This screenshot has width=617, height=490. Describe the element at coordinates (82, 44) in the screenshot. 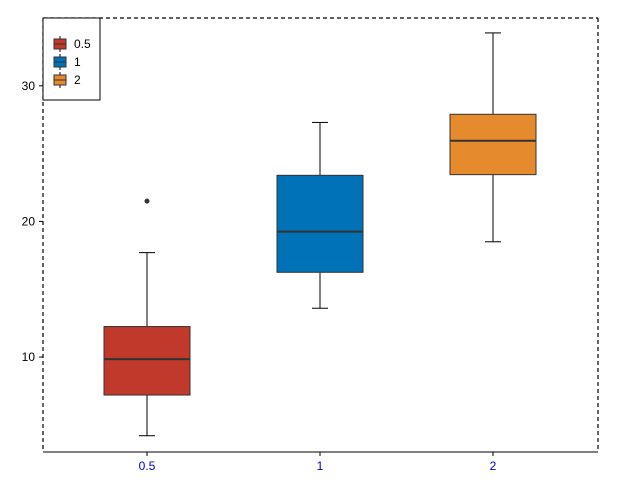

I see `legend-label: 0.5` at that location.